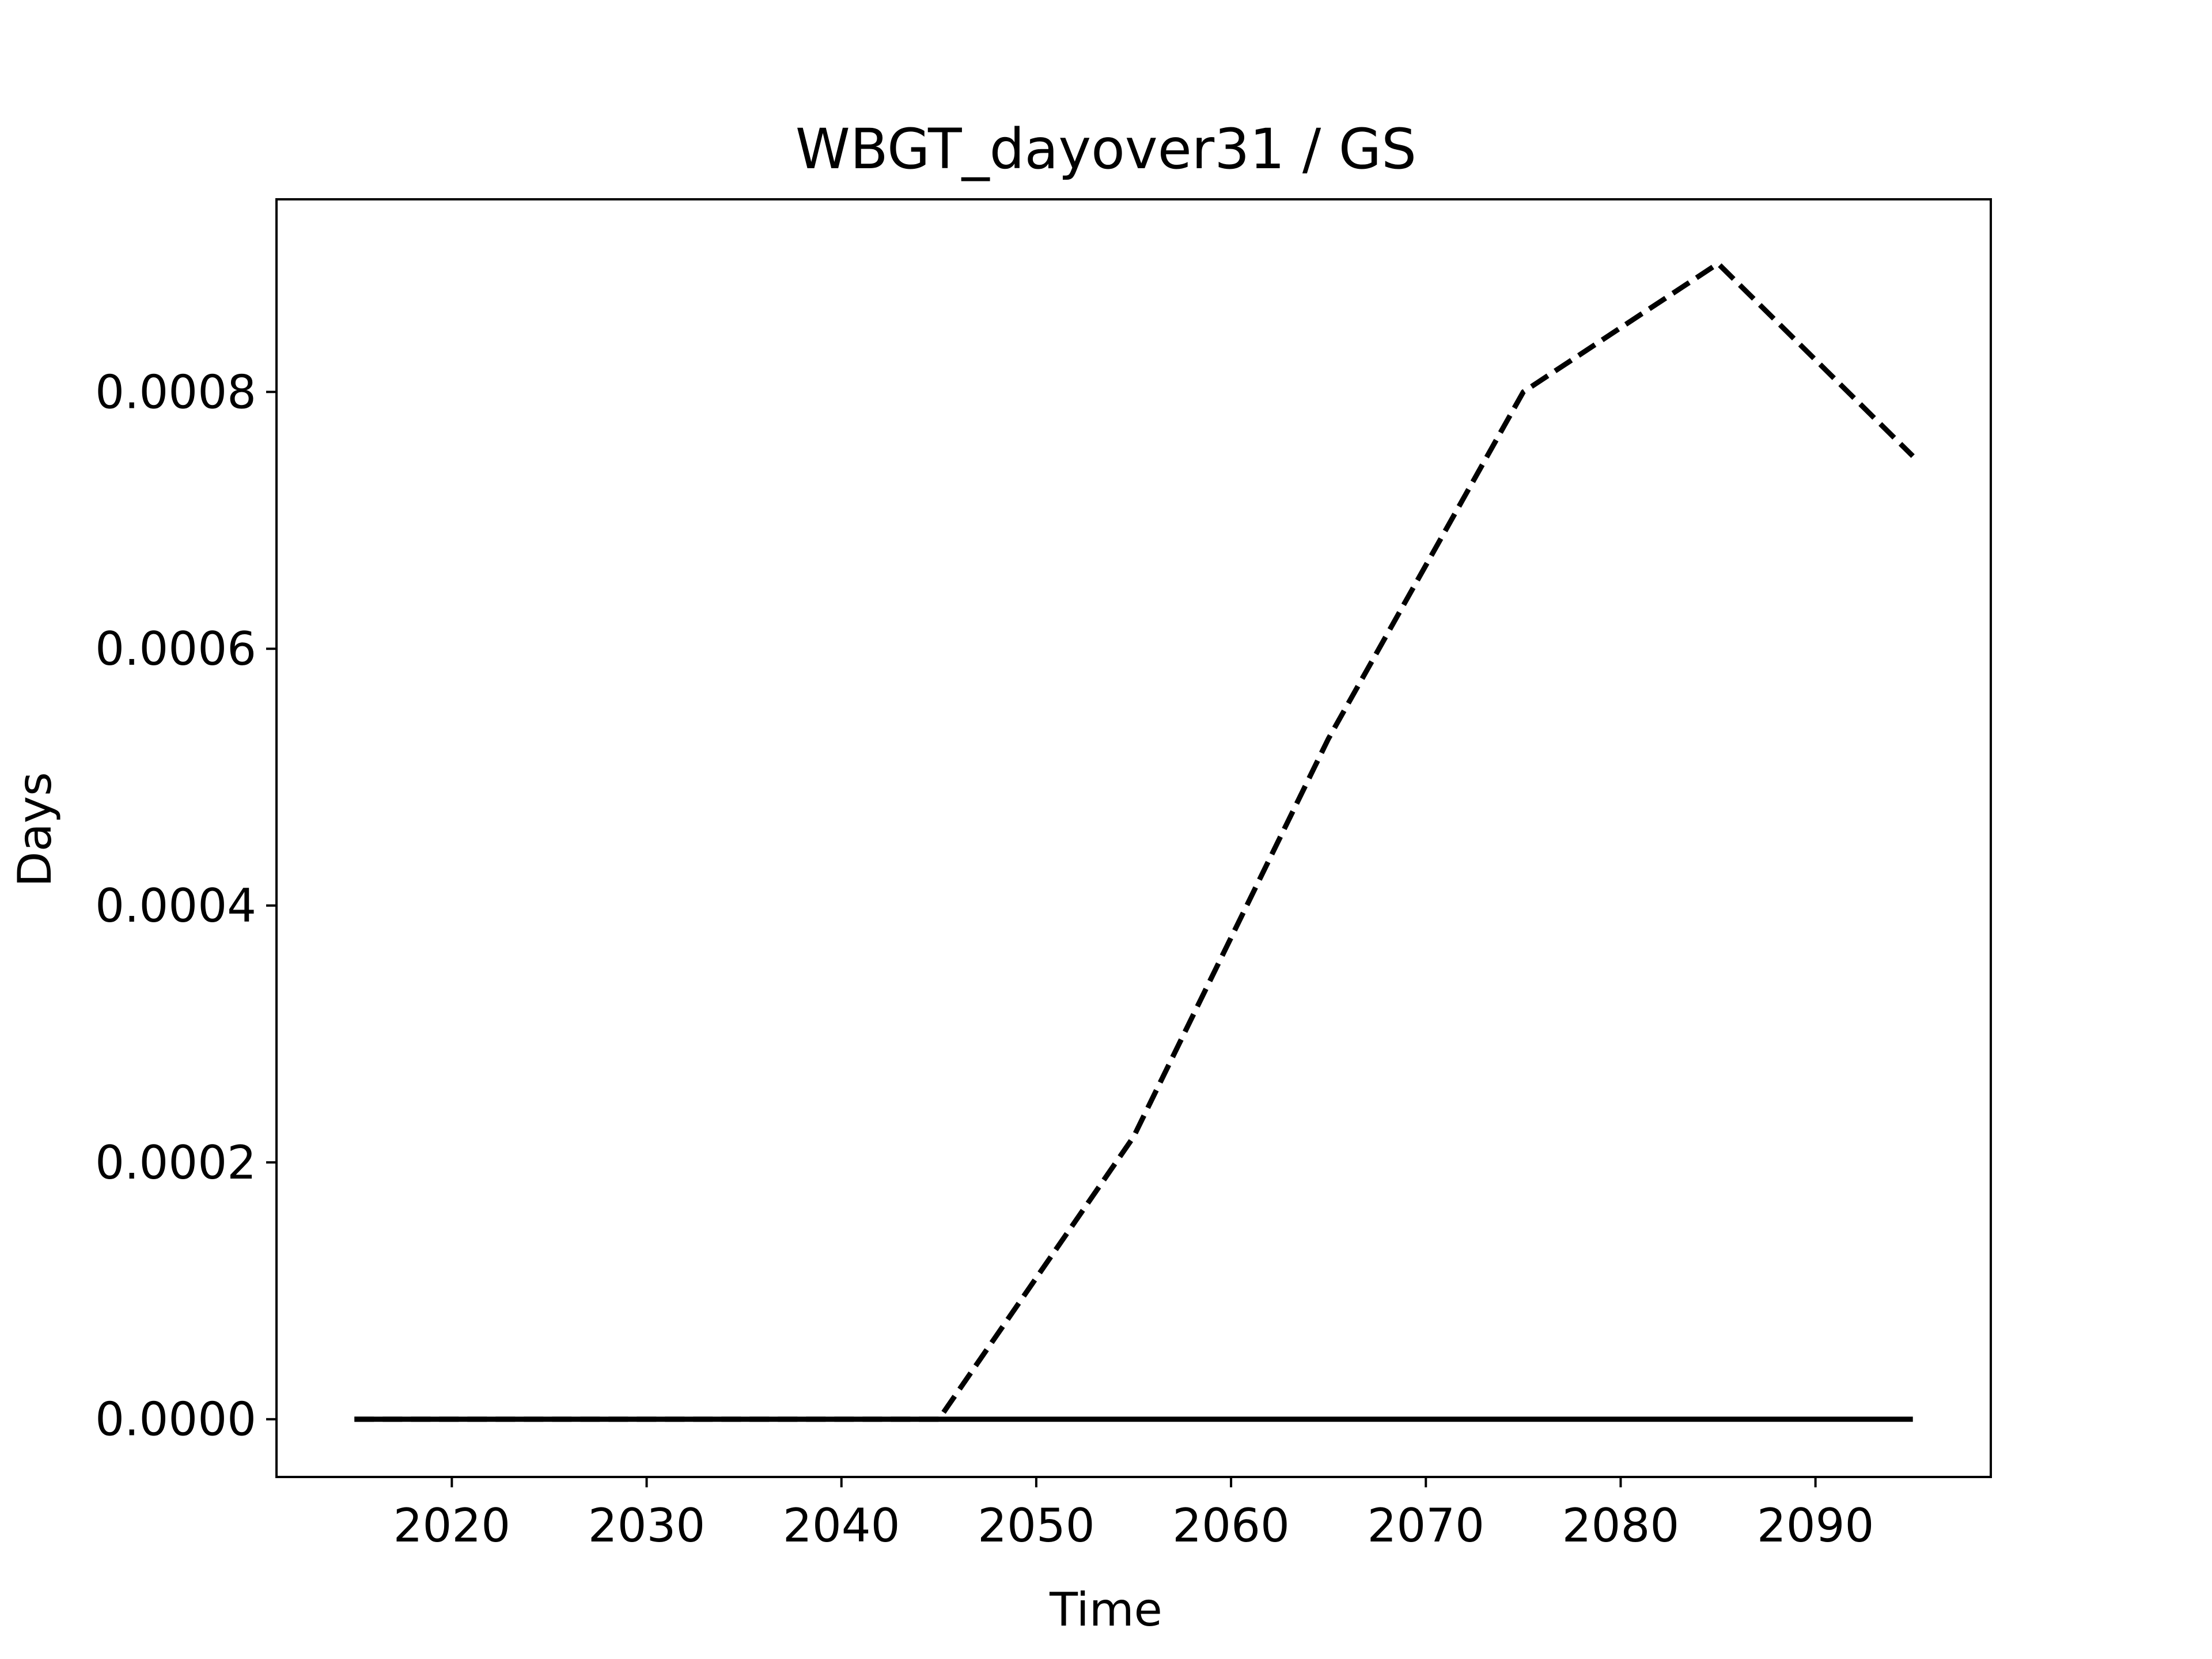  What do you see at coordinates (1815, 1525) in the screenshot?
I see `x-tick-label: 2090` at bounding box center [1815, 1525].